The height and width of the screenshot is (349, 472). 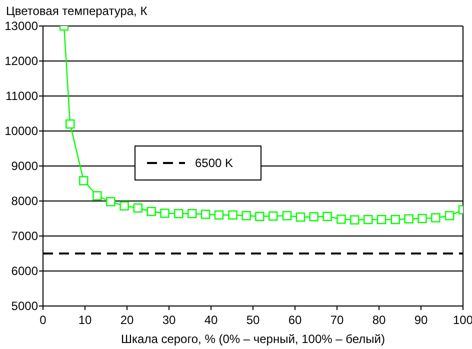 What do you see at coordinates (295, 320) in the screenshot?
I see `x-tick-label: 60` at bounding box center [295, 320].